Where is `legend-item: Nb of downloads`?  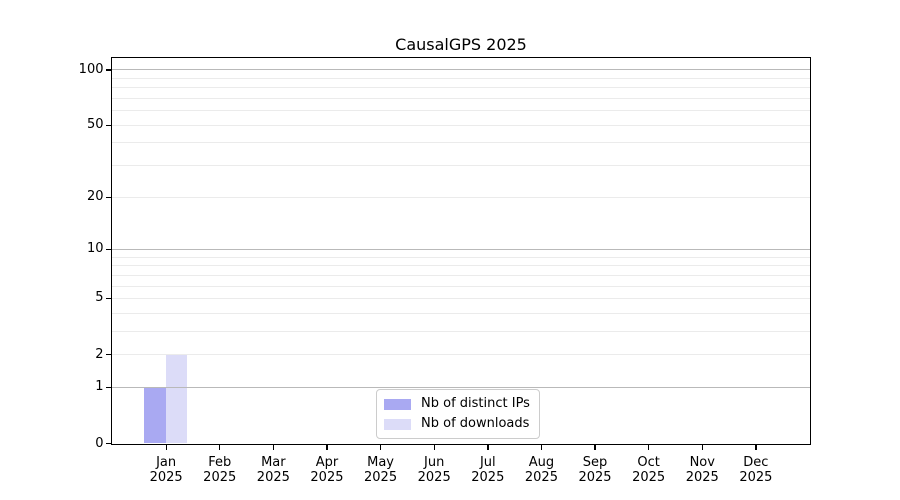
legend-item: Nb of downloads is located at coordinates (457, 424).